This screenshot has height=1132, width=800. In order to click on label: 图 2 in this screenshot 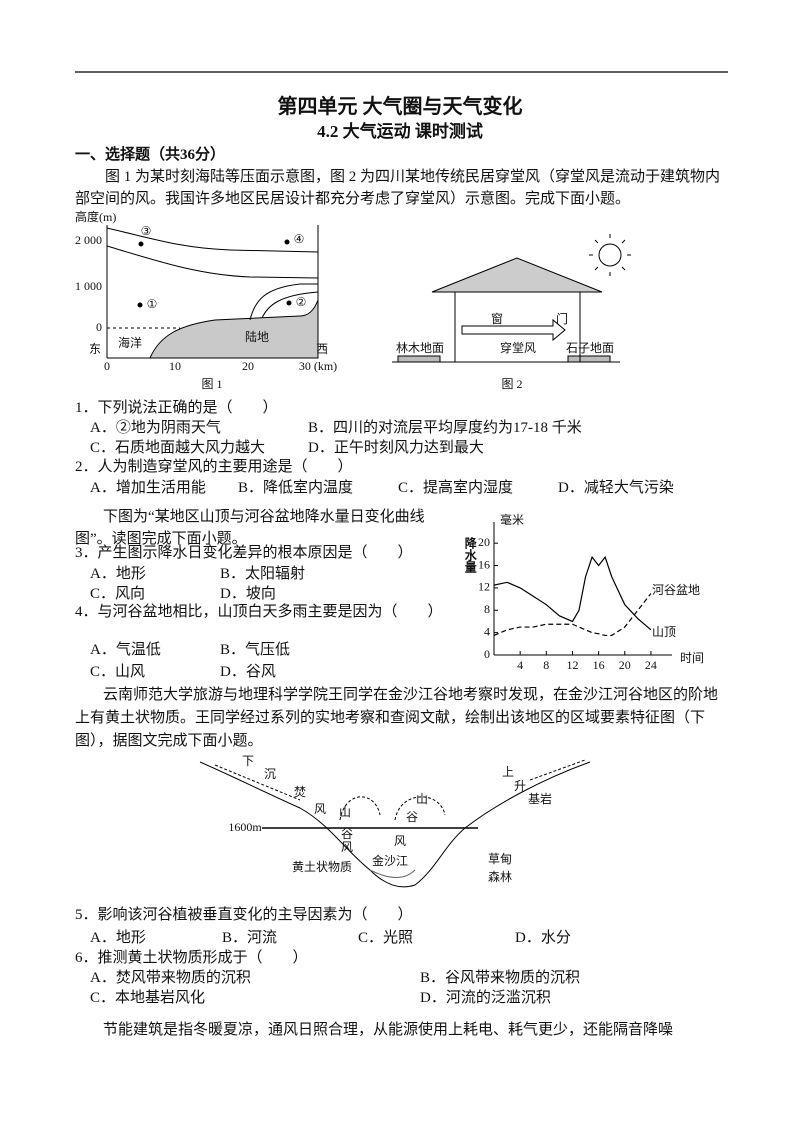, I will do `click(511, 384)`.